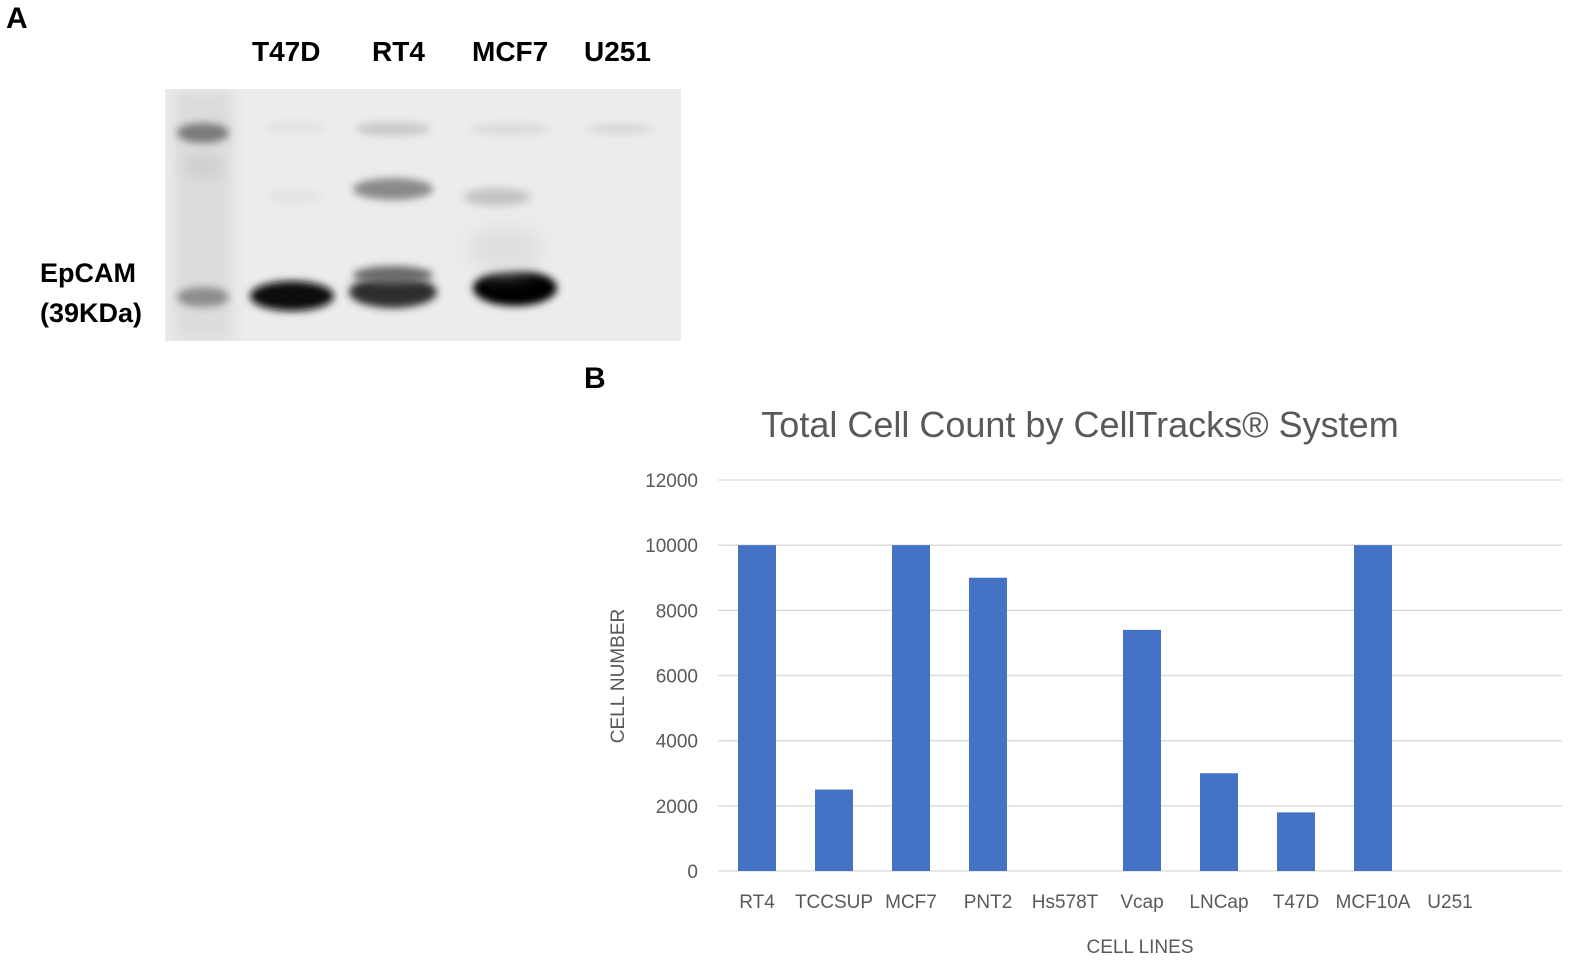  Describe the element at coordinates (834, 902) in the screenshot. I see `x-tick-label: TCCSUP` at that location.